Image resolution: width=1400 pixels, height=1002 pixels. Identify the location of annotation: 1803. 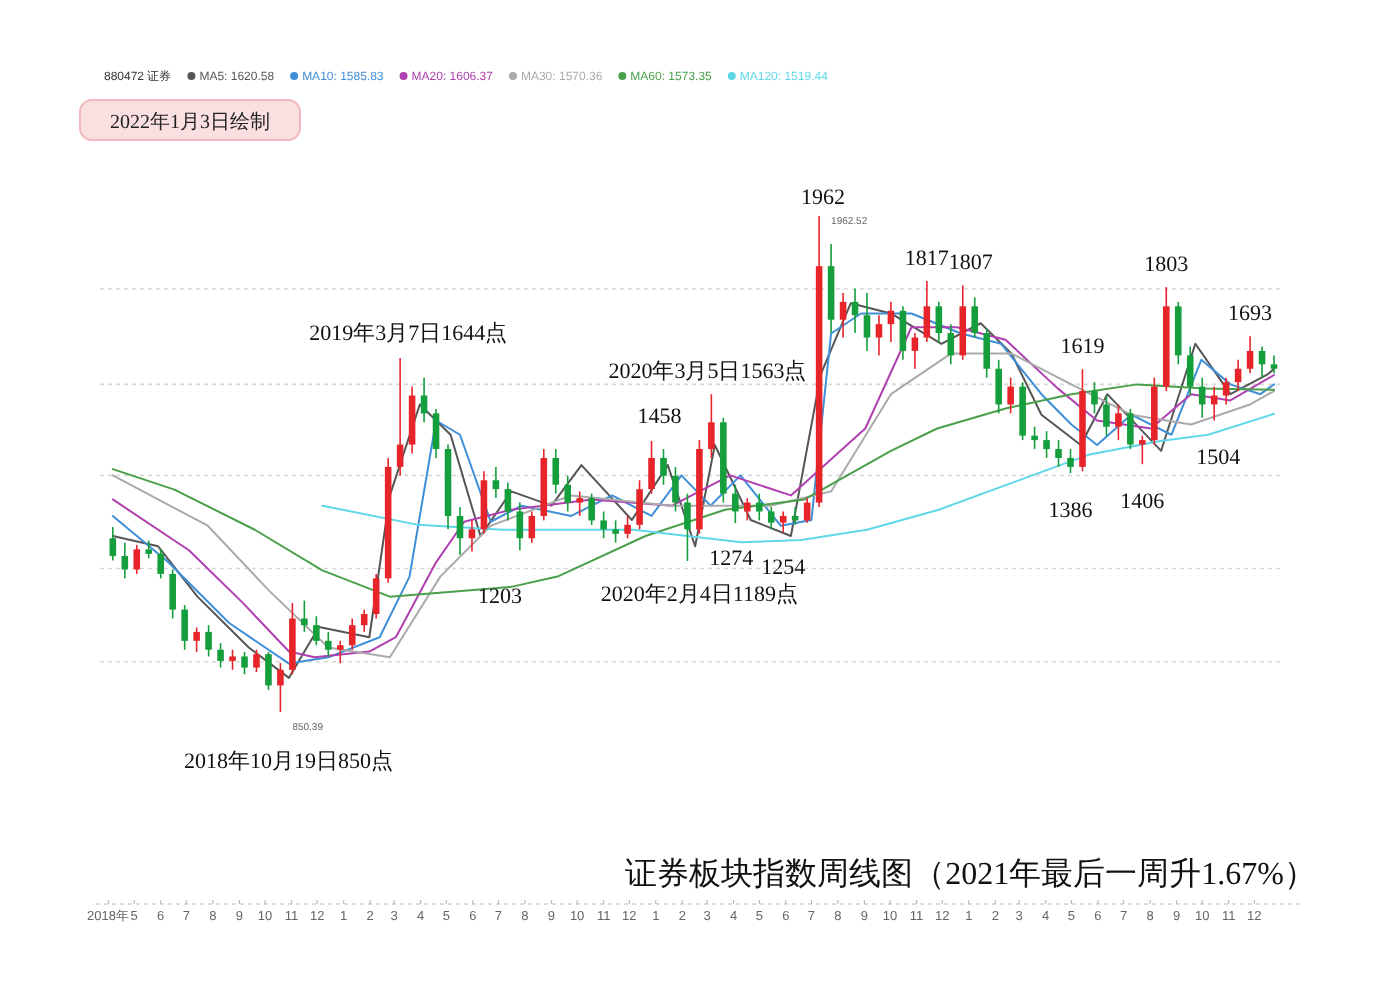
(1167, 265).